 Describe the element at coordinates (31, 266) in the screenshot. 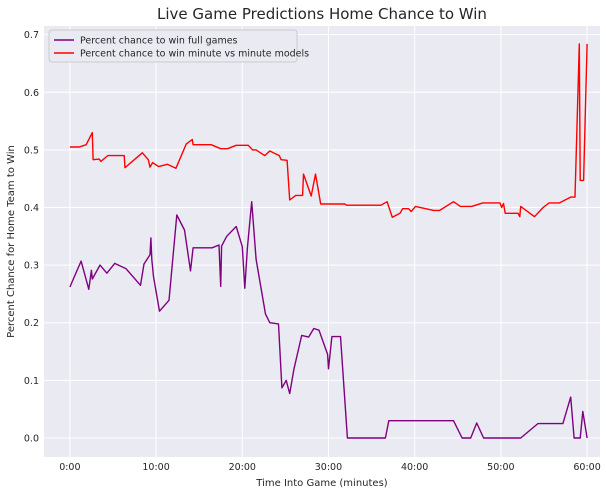

I see `y-tick-label: 0.3` at that location.